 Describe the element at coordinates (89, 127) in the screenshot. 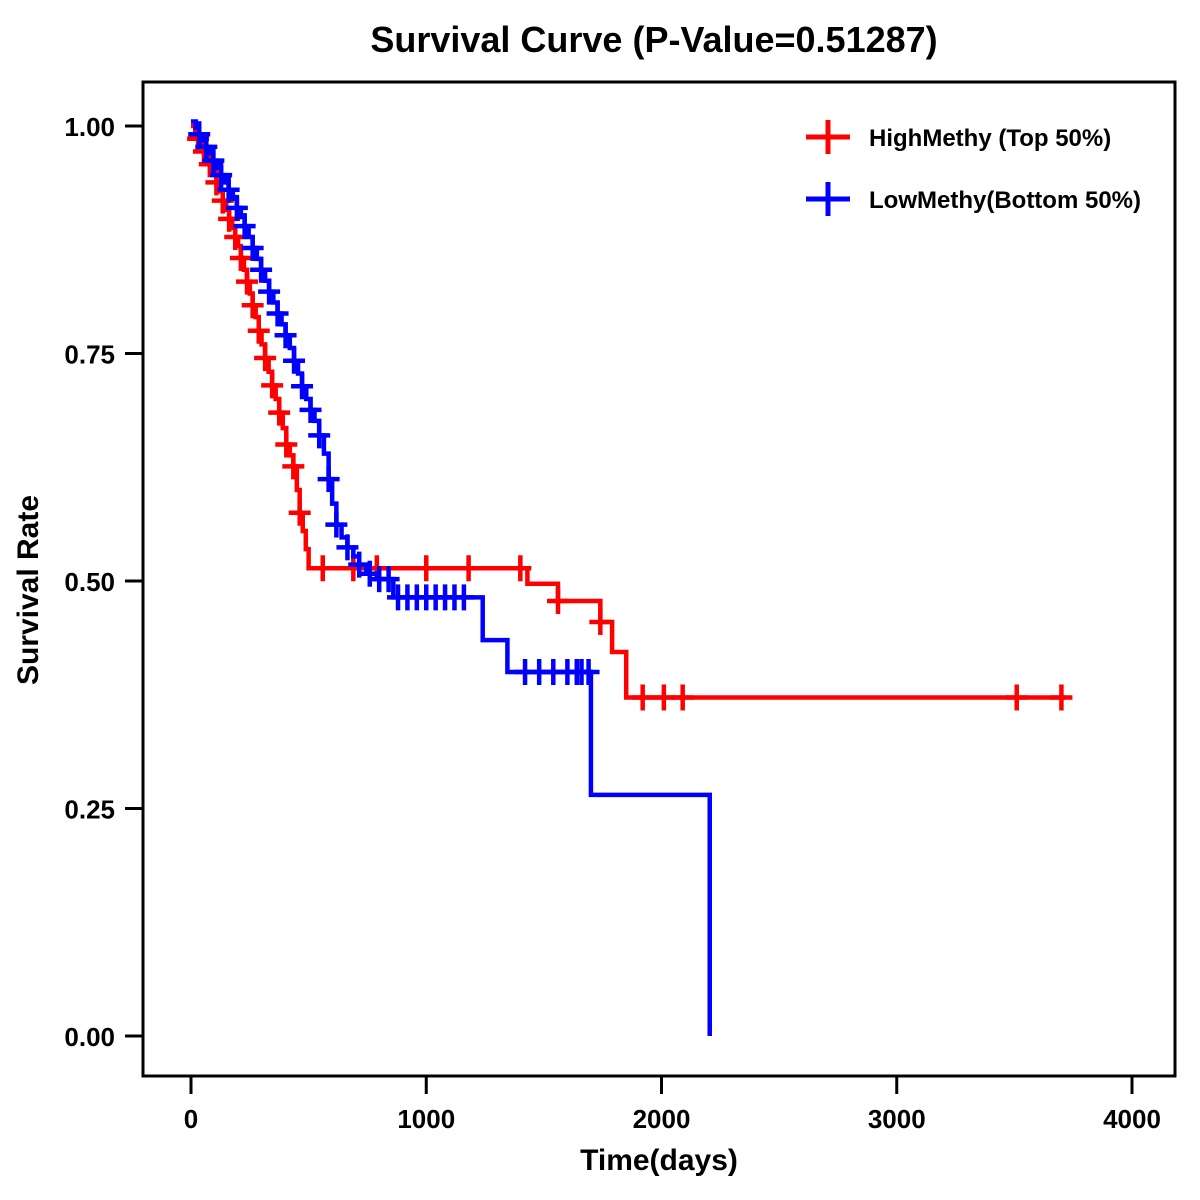

I see `y-tick-label: 1.00` at that location.